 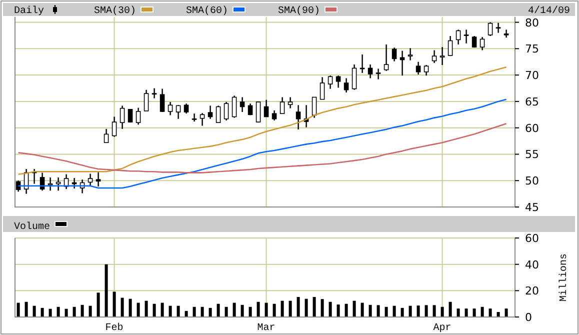 I want to click on legend-label: SMA(30), so click(x=115, y=11).